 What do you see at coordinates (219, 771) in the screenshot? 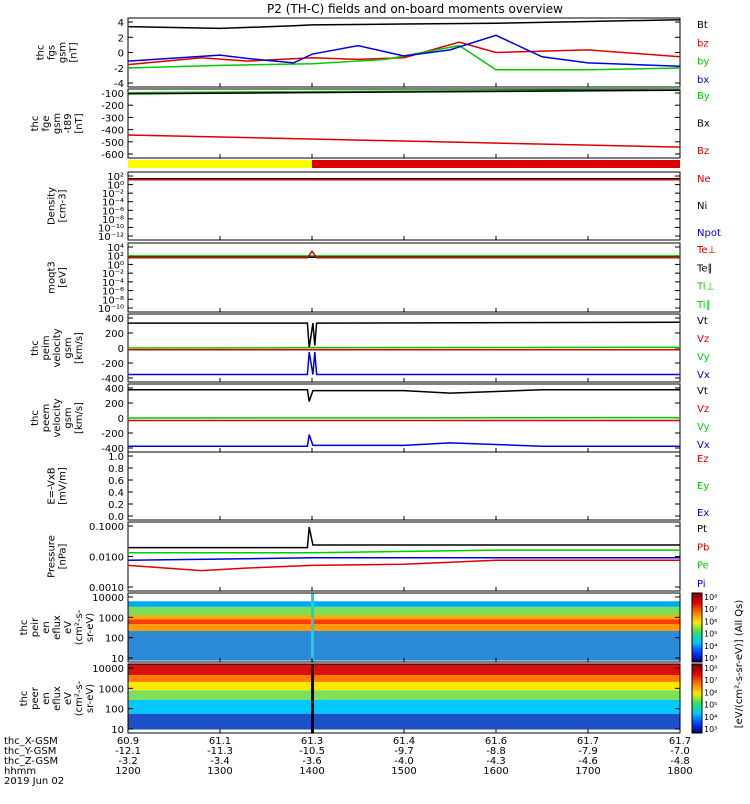
I see `x-tick-label: 1300` at bounding box center [219, 771].